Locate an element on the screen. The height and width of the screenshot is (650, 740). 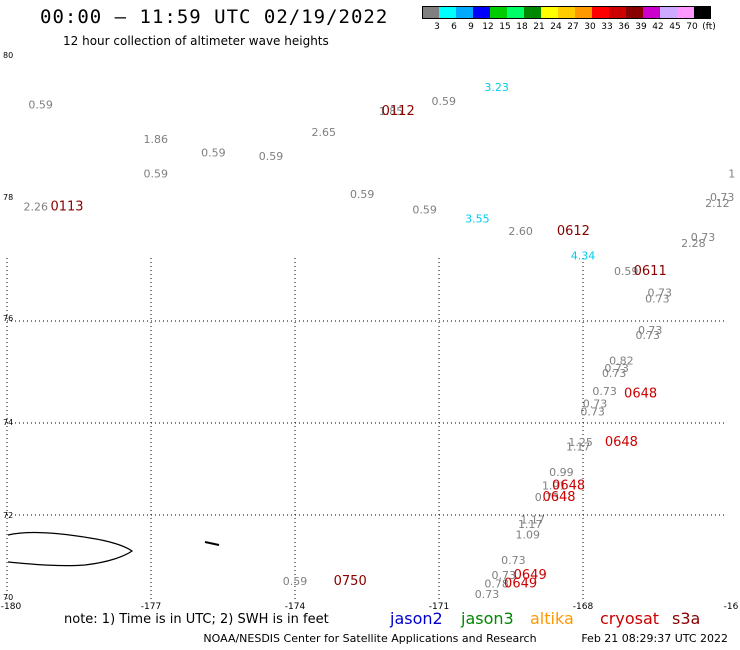
satellite-jason3: jason3 is located at coordinates (487, 618).